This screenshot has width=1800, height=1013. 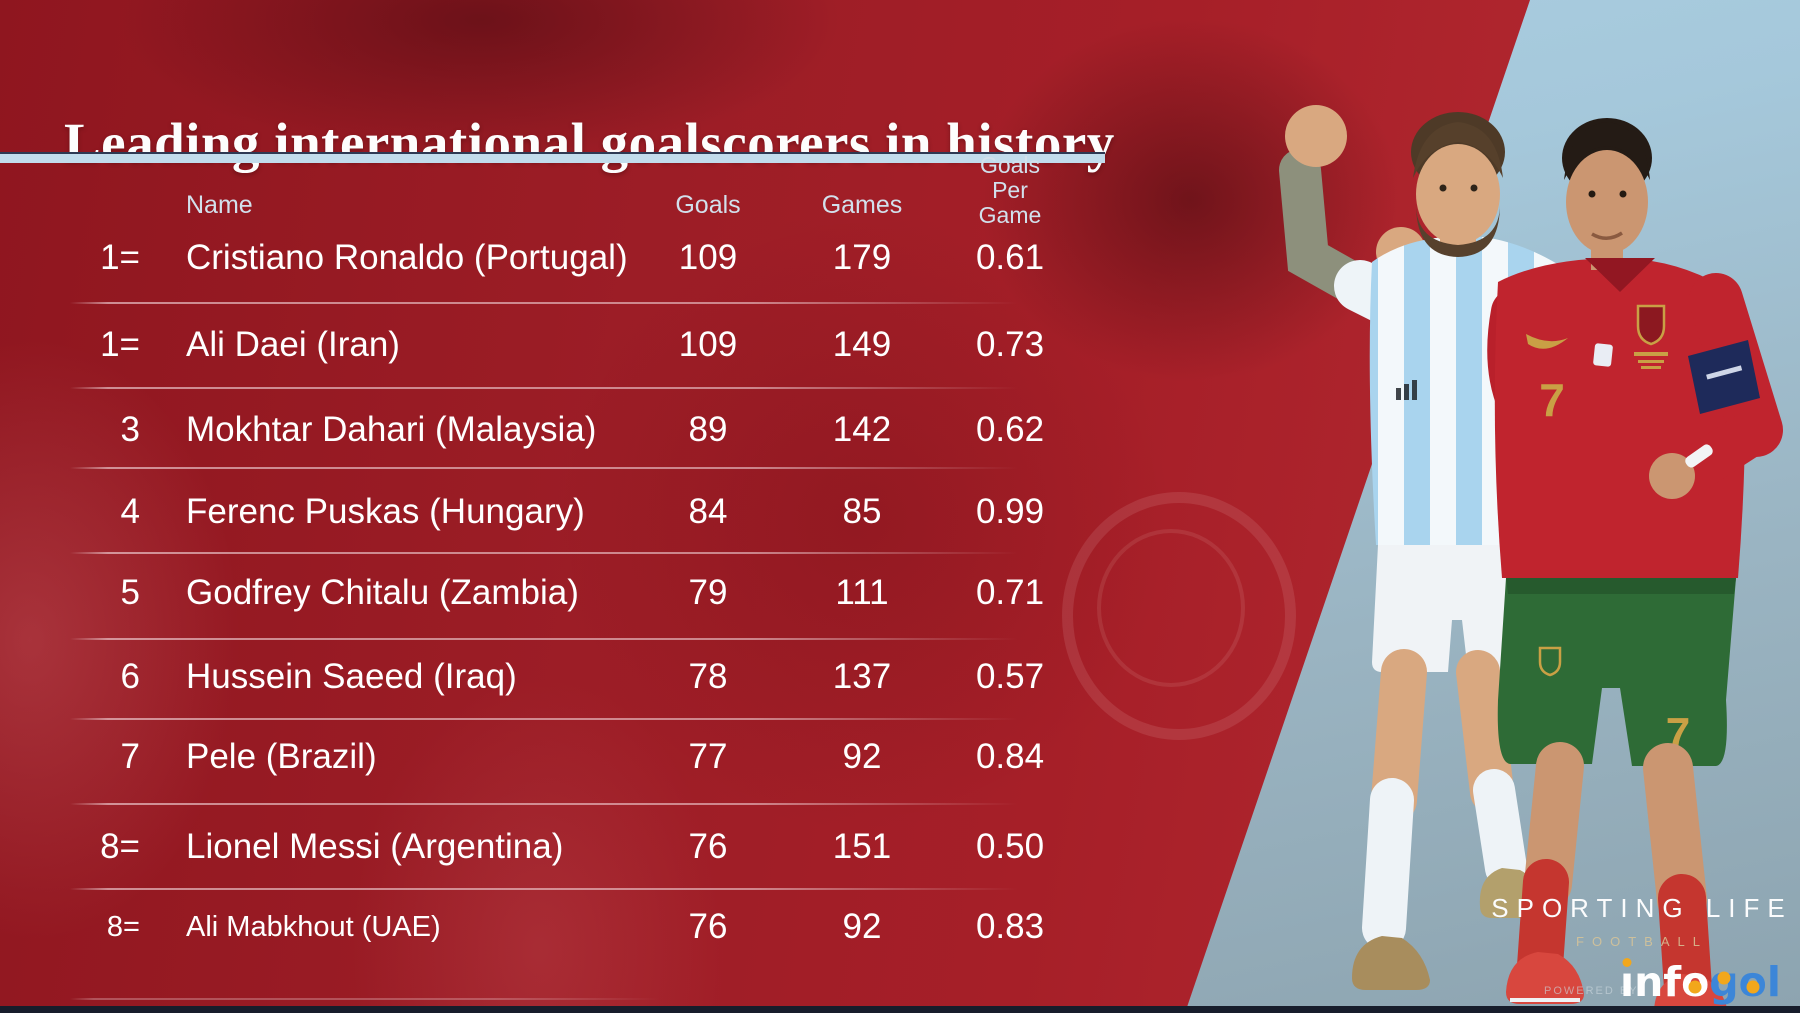 I want to click on gpg-cell: 0.50, so click(x=1010, y=846).